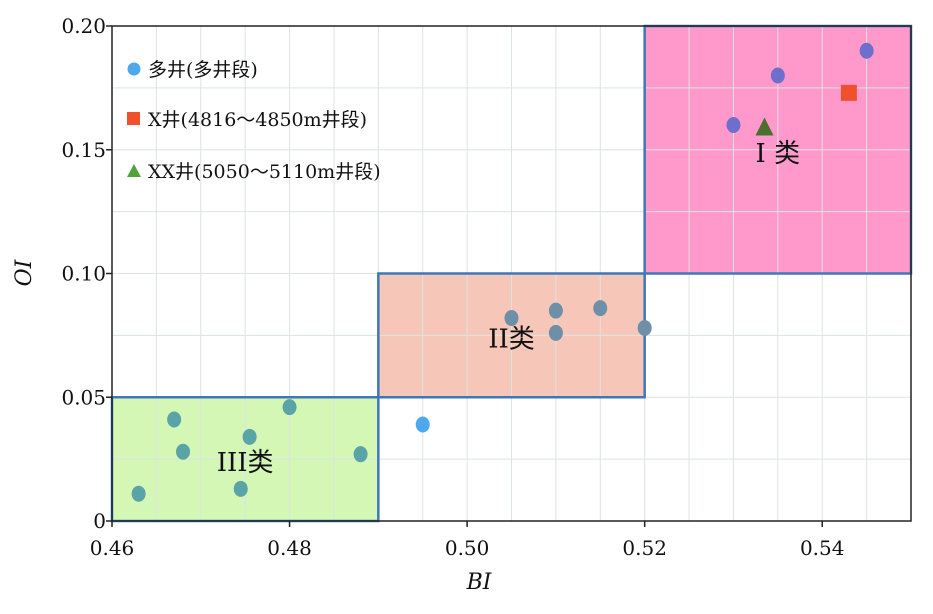 The height and width of the screenshot is (614, 933). I want to click on legend-marker-circle, so click(134, 69).